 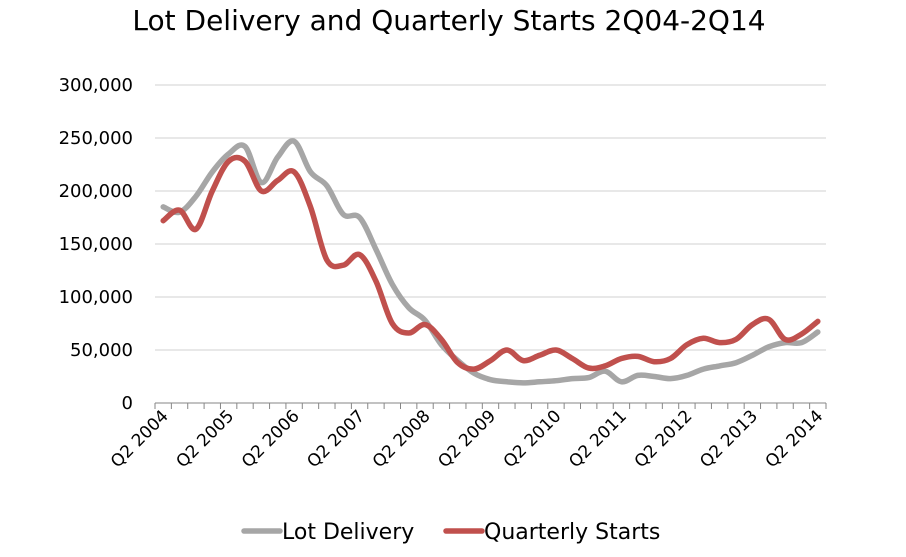 What do you see at coordinates (533, 439) in the screenshot?
I see `x-tick-label: Q2 2010` at bounding box center [533, 439].